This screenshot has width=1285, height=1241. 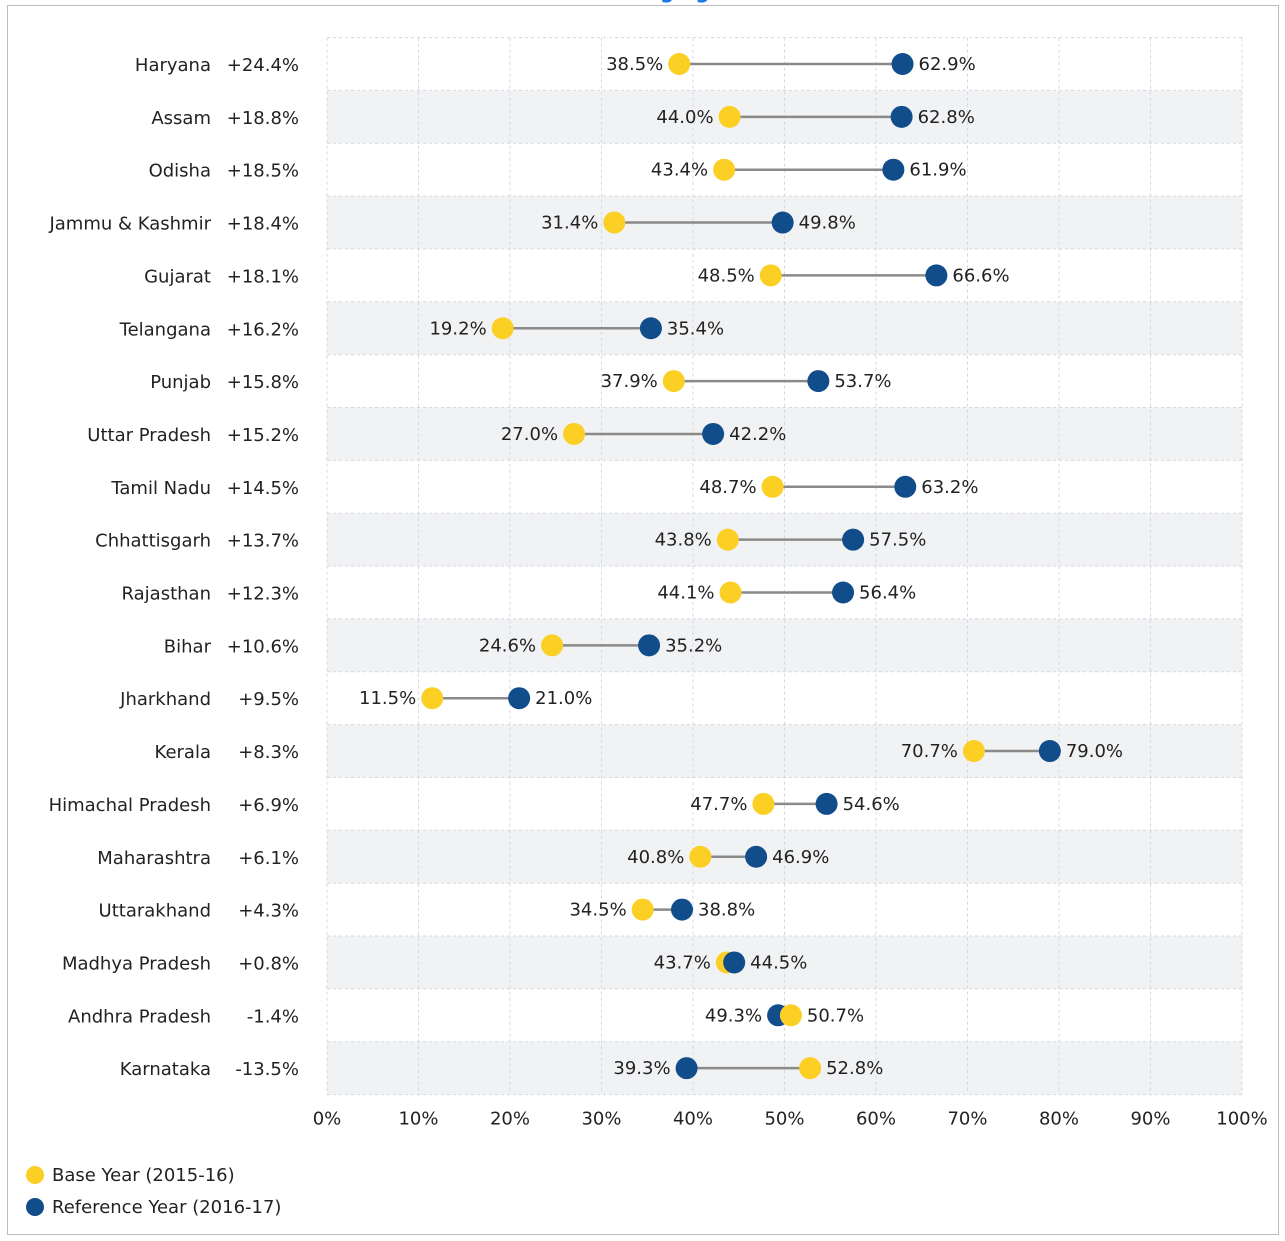 I want to click on change-label: +18.8%, so click(x=263, y=118).